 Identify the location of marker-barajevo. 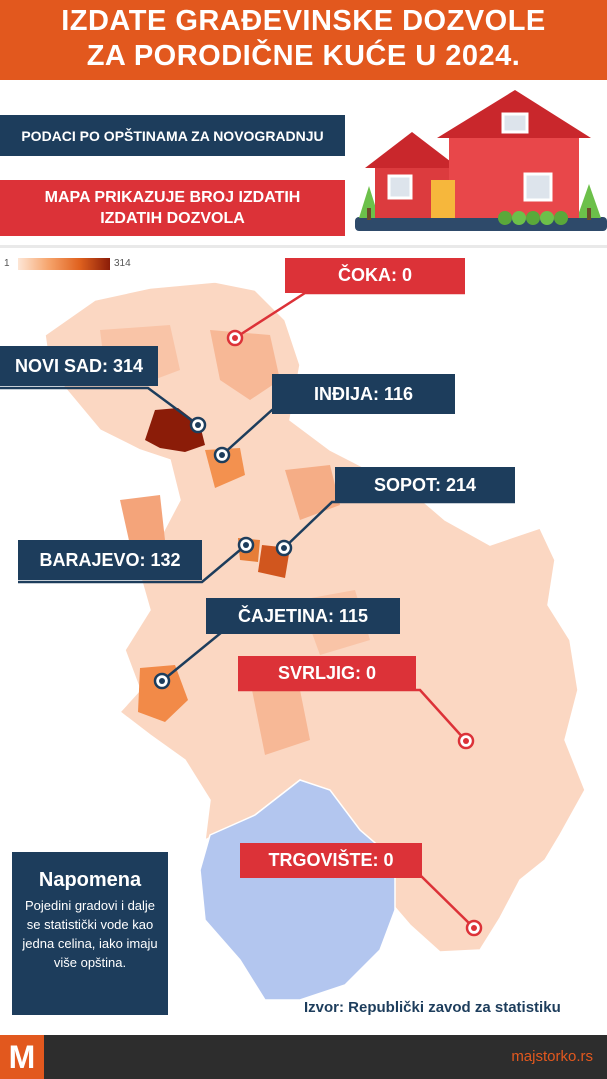
(246, 545).